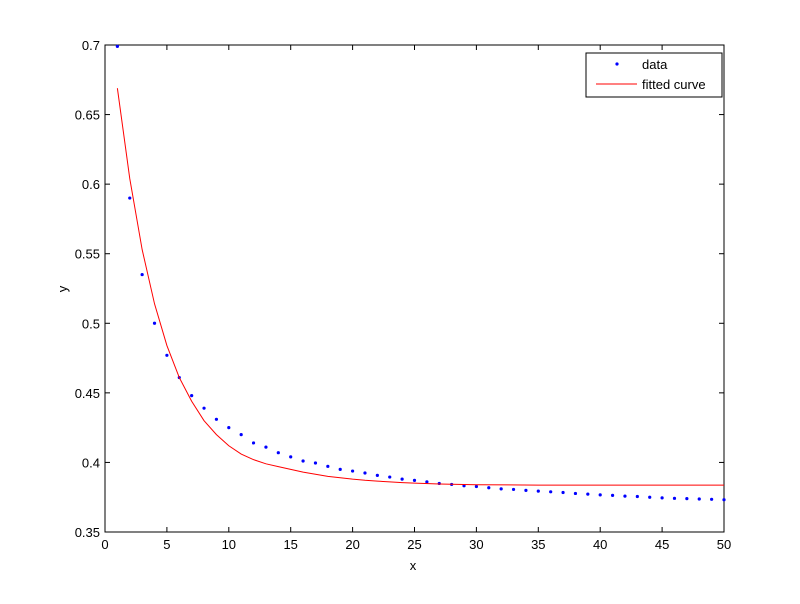  Describe the element at coordinates (538, 544) in the screenshot. I see `x-tick-label: 35` at that location.